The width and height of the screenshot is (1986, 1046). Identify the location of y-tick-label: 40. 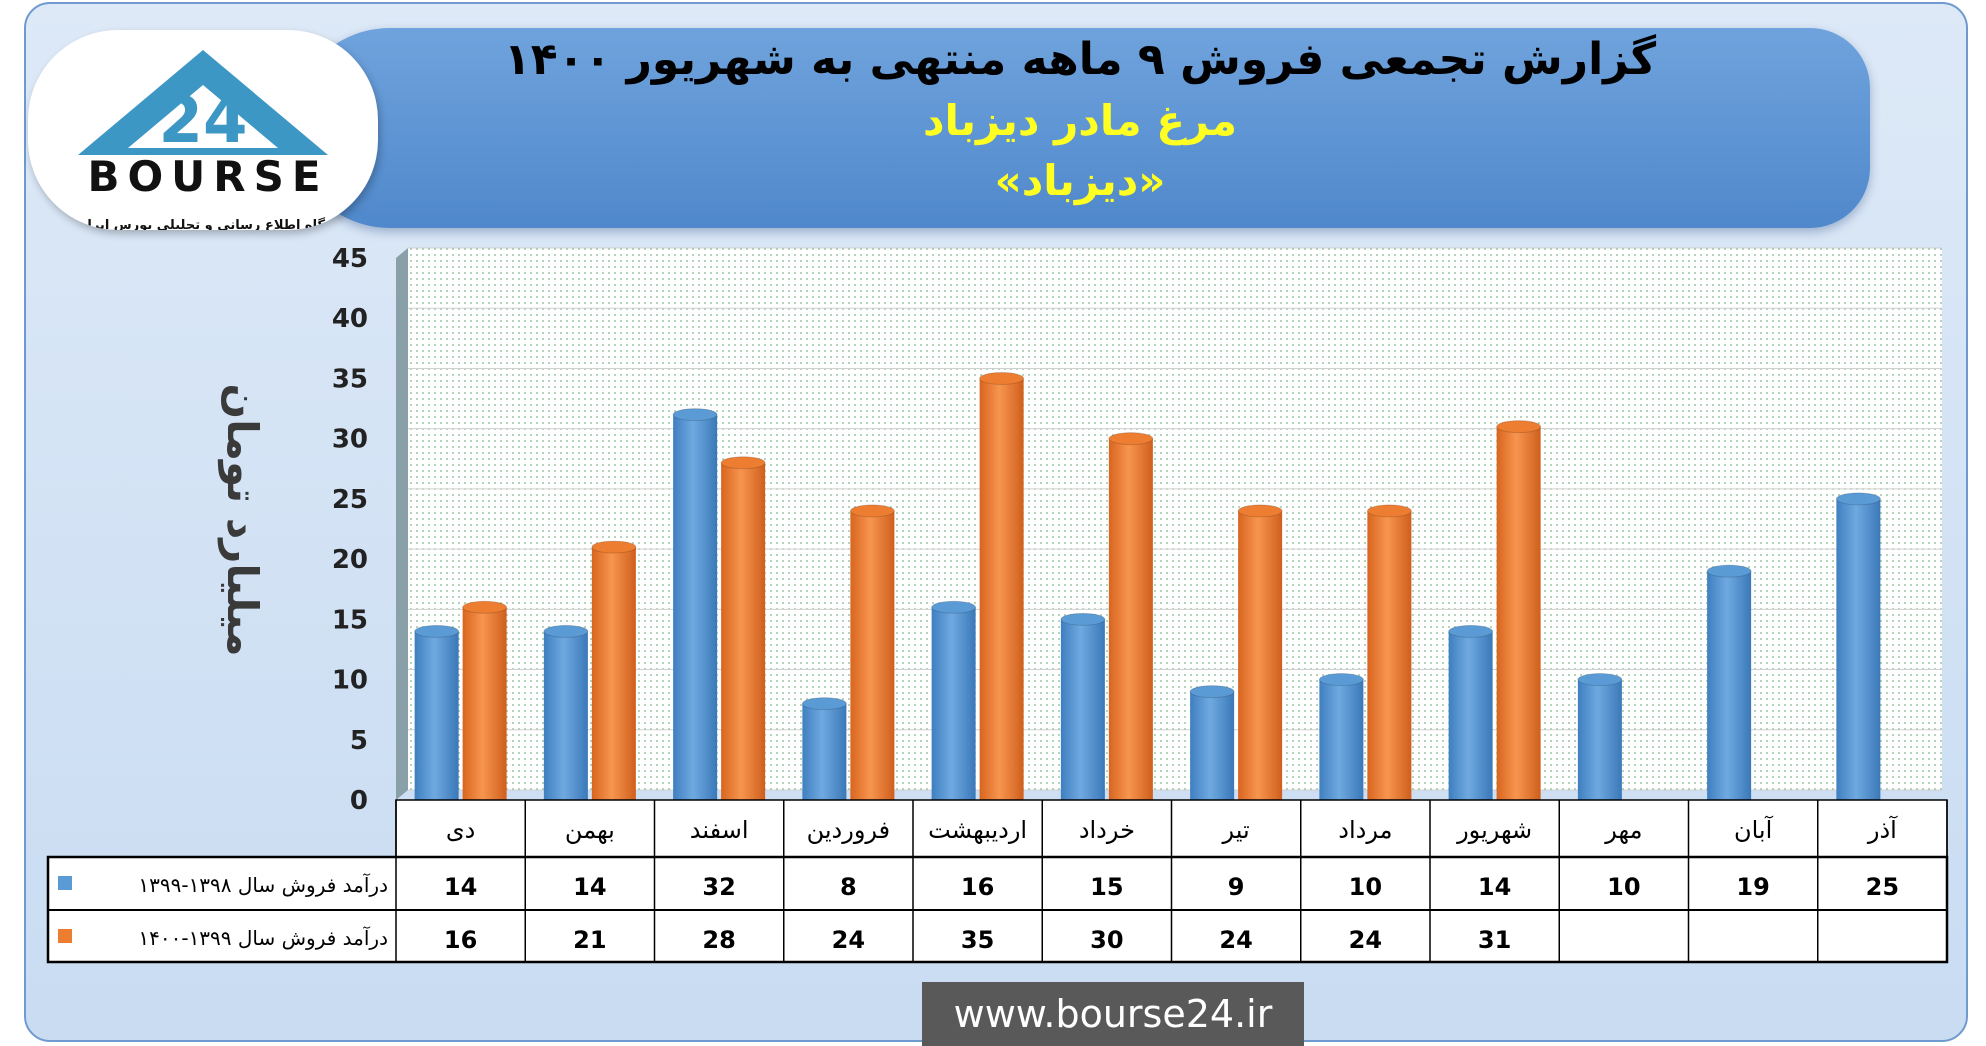
(350, 319).